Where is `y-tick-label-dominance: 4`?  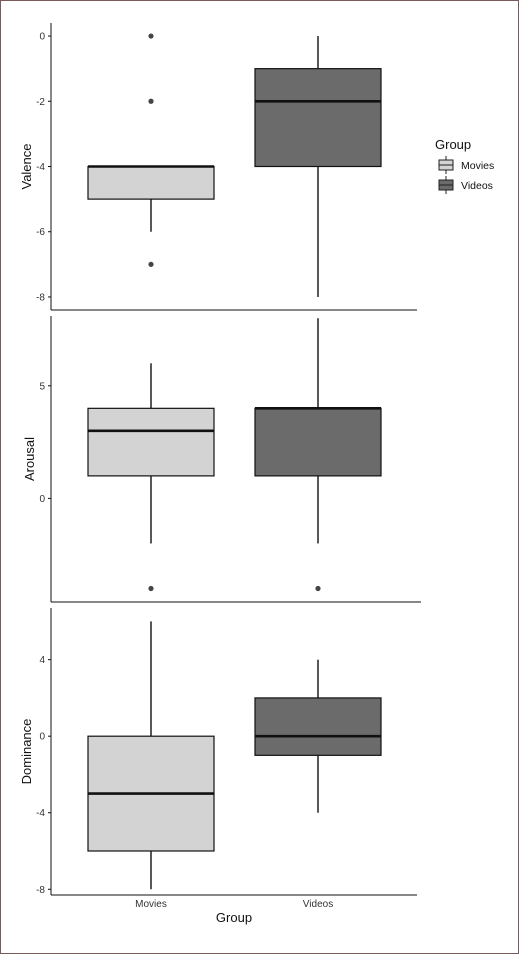 y-tick-label-dominance: 4 is located at coordinates (42, 660).